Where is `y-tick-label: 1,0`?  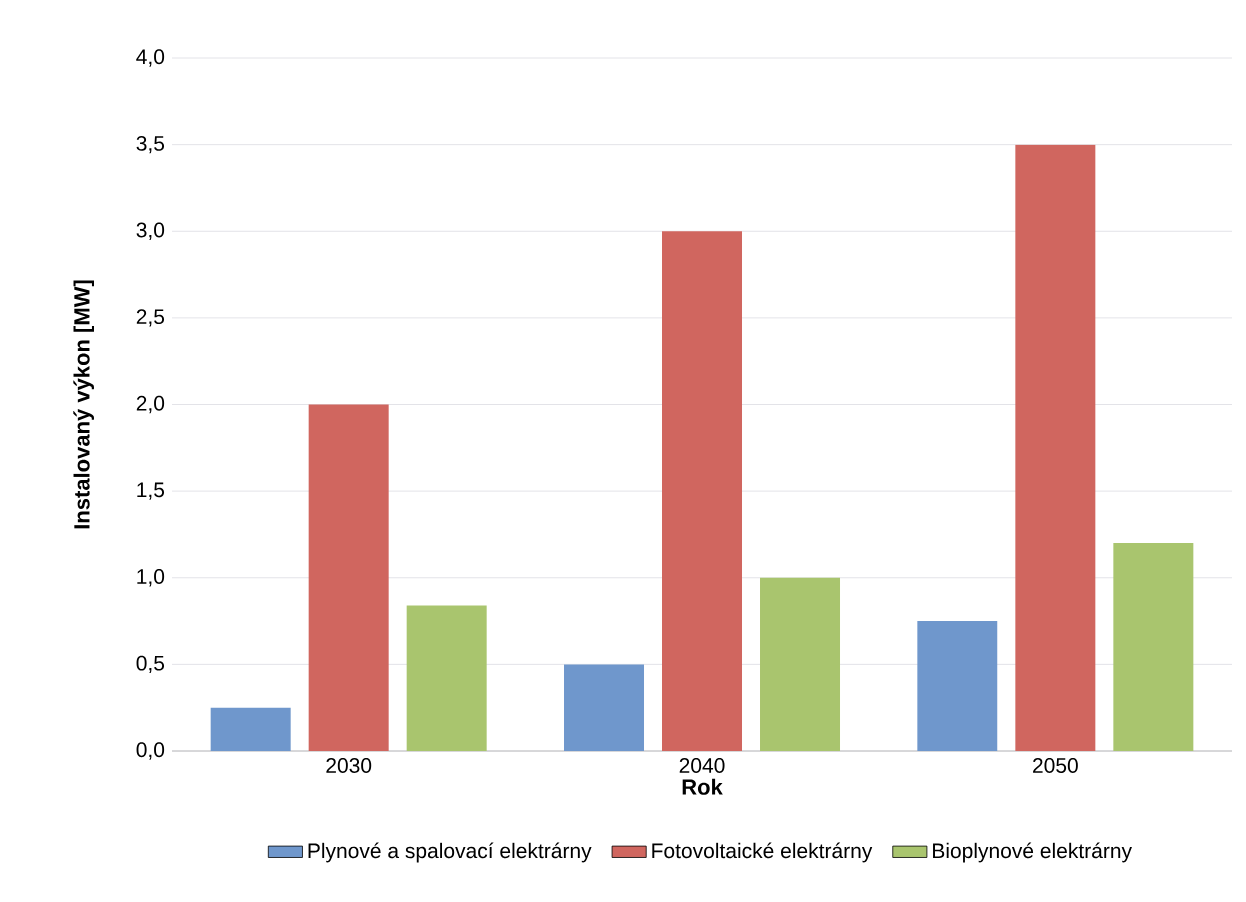 y-tick-label: 1,0 is located at coordinates (151, 578).